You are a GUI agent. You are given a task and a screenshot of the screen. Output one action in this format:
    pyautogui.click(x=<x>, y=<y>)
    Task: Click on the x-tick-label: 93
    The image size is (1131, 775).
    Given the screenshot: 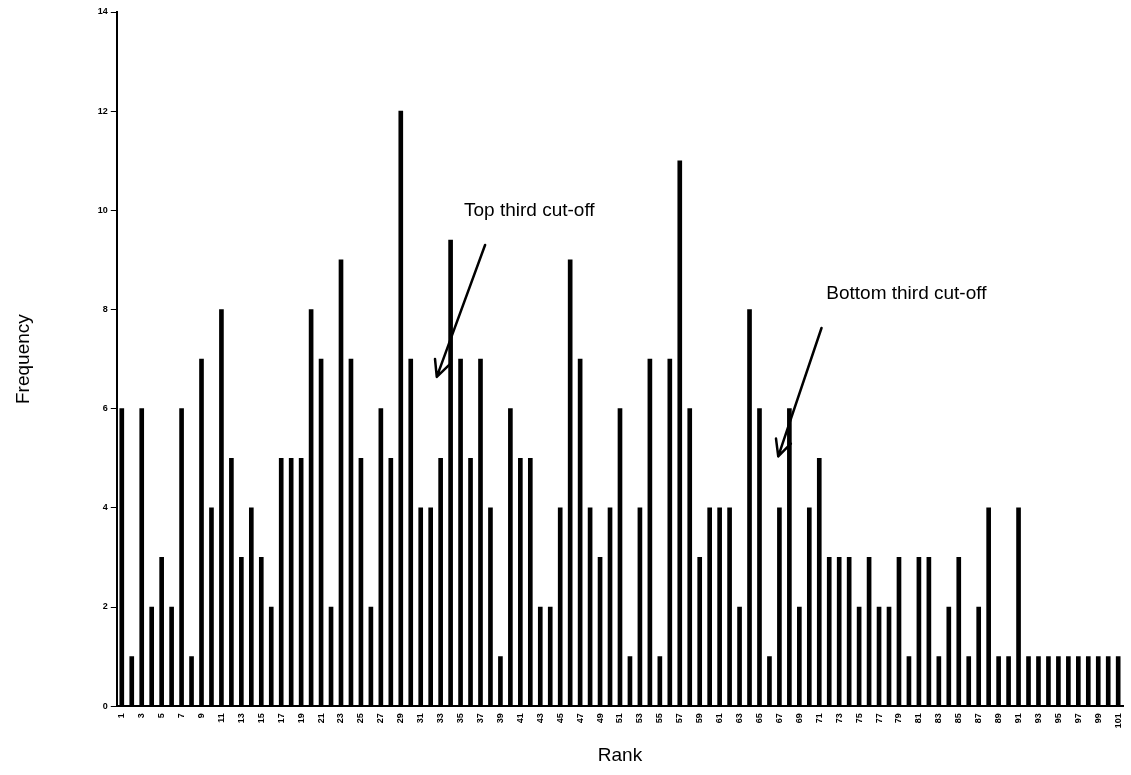 What is the action you would take?
    pyautogui.click(x=1037, y=718)
    